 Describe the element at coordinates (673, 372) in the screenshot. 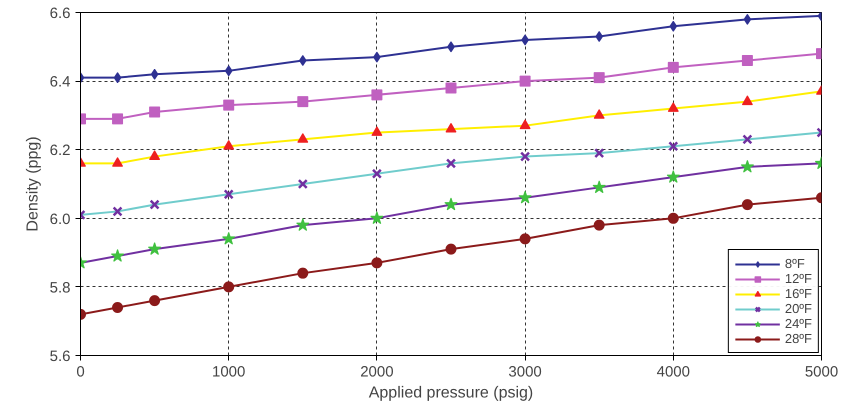

I see `x-tick-label: 4000` at that location.